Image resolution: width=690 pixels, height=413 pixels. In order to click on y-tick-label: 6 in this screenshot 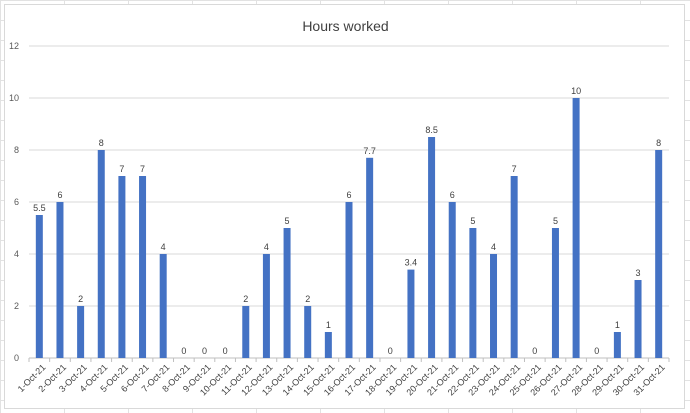, I will do `click(16, 202)`.